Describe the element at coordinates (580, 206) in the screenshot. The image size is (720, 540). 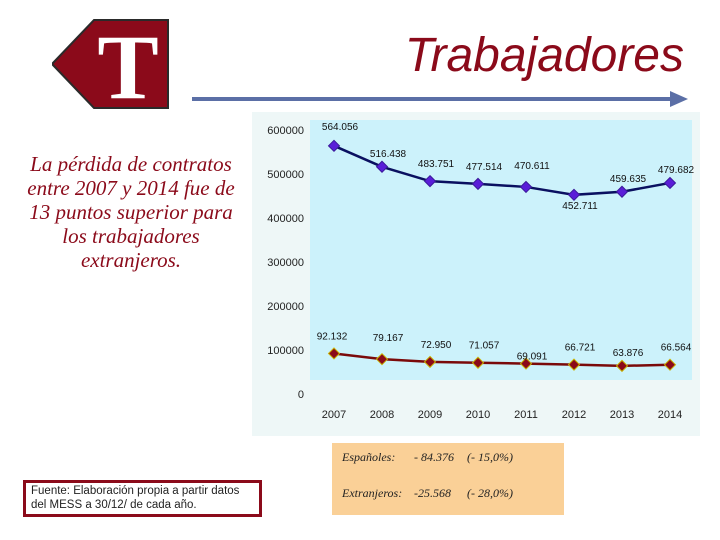
I see `data-label: 452.711` at that location.